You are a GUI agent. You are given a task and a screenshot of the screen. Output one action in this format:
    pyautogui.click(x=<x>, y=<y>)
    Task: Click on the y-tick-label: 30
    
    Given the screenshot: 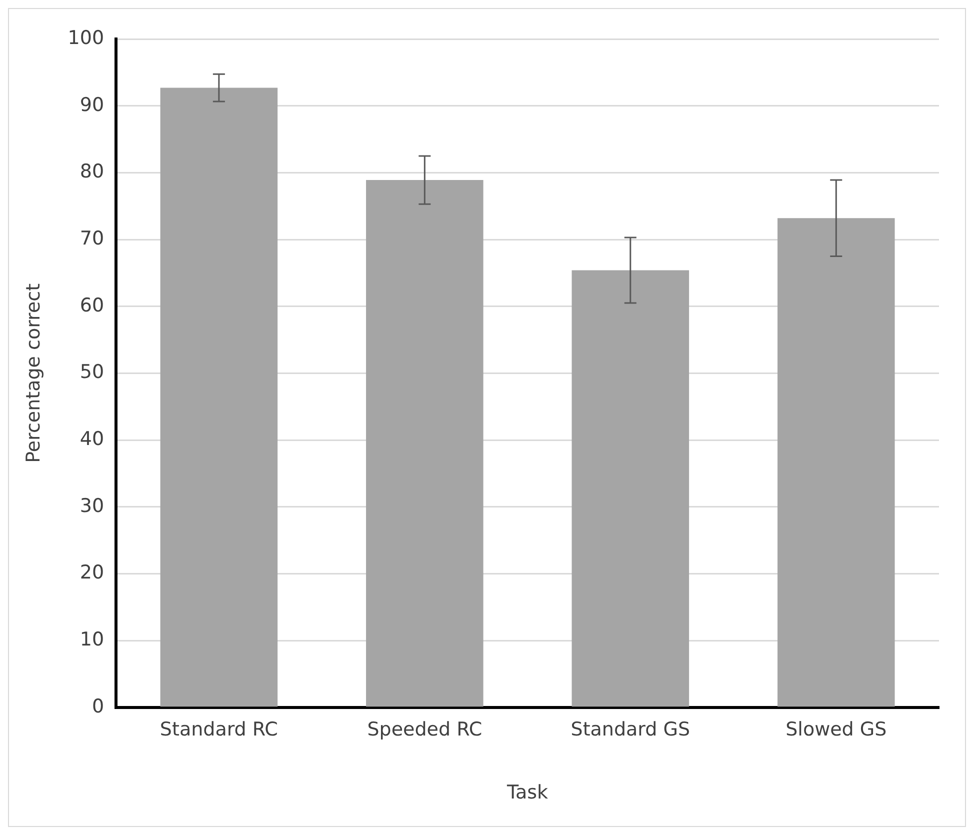 What is the action you would take?
    pyautogui.click(x=92, y=505)
    